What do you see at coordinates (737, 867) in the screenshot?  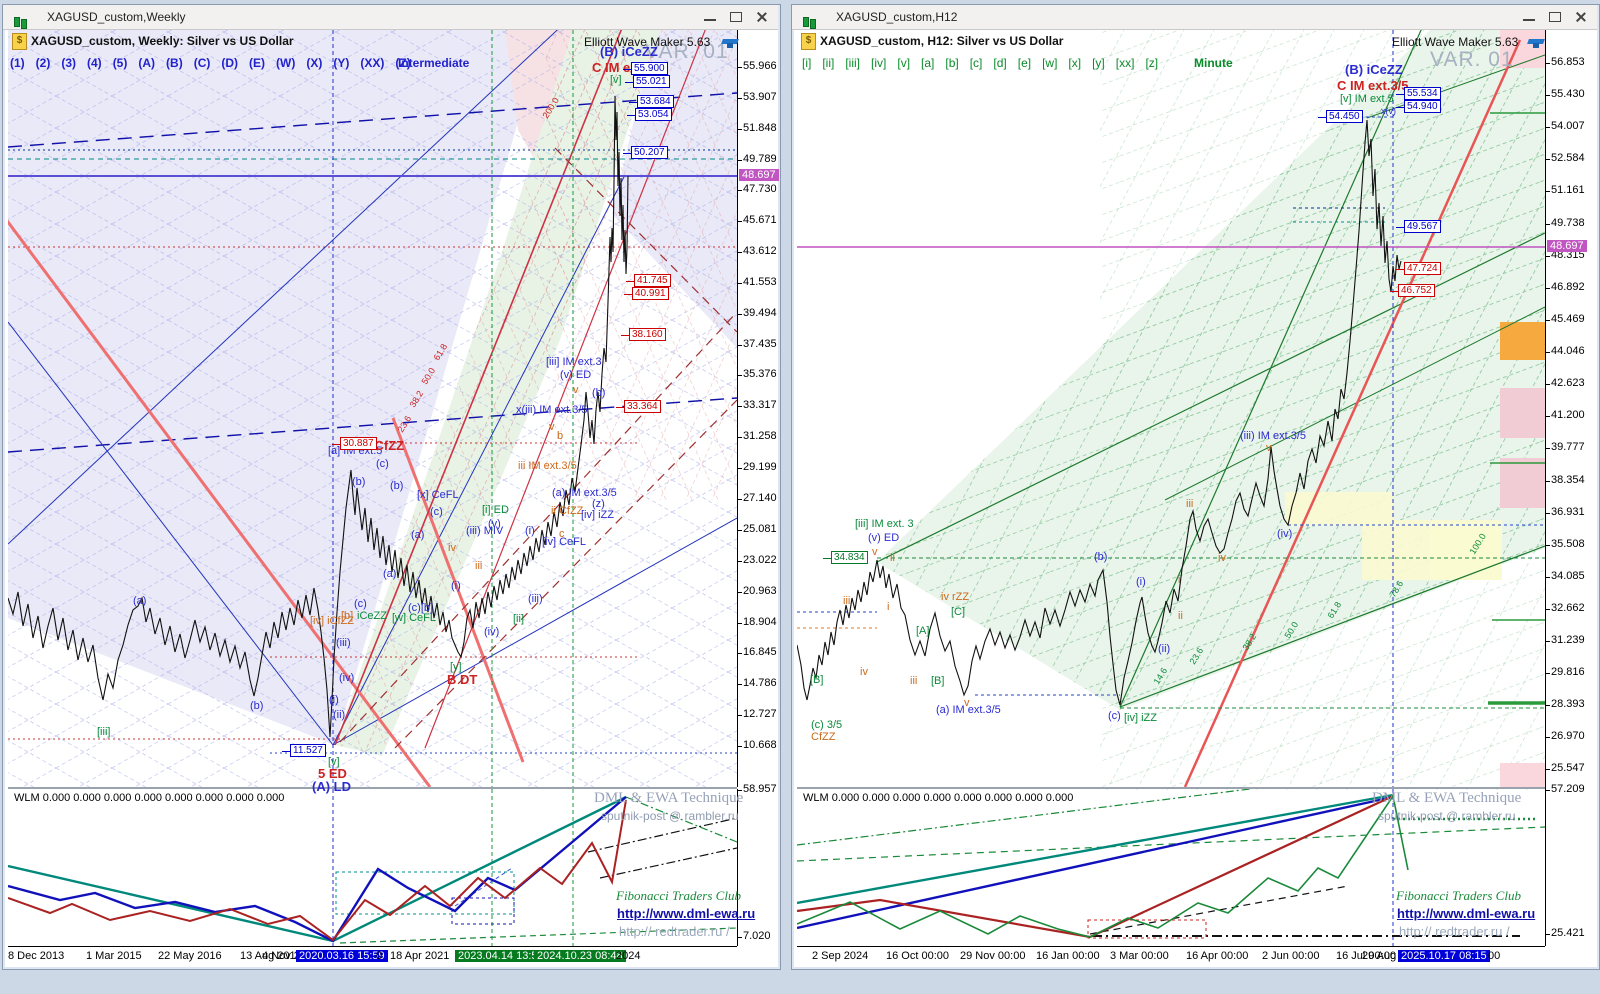 I see `left-panel-axis-line` at bounding box center [737, 867].